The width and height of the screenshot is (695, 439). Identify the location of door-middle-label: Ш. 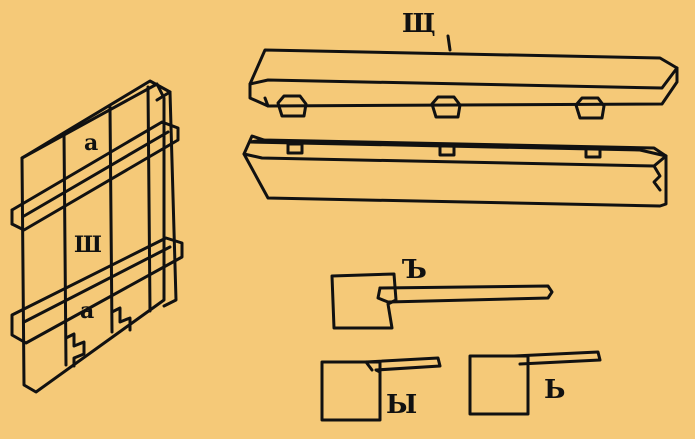
(88, 245).